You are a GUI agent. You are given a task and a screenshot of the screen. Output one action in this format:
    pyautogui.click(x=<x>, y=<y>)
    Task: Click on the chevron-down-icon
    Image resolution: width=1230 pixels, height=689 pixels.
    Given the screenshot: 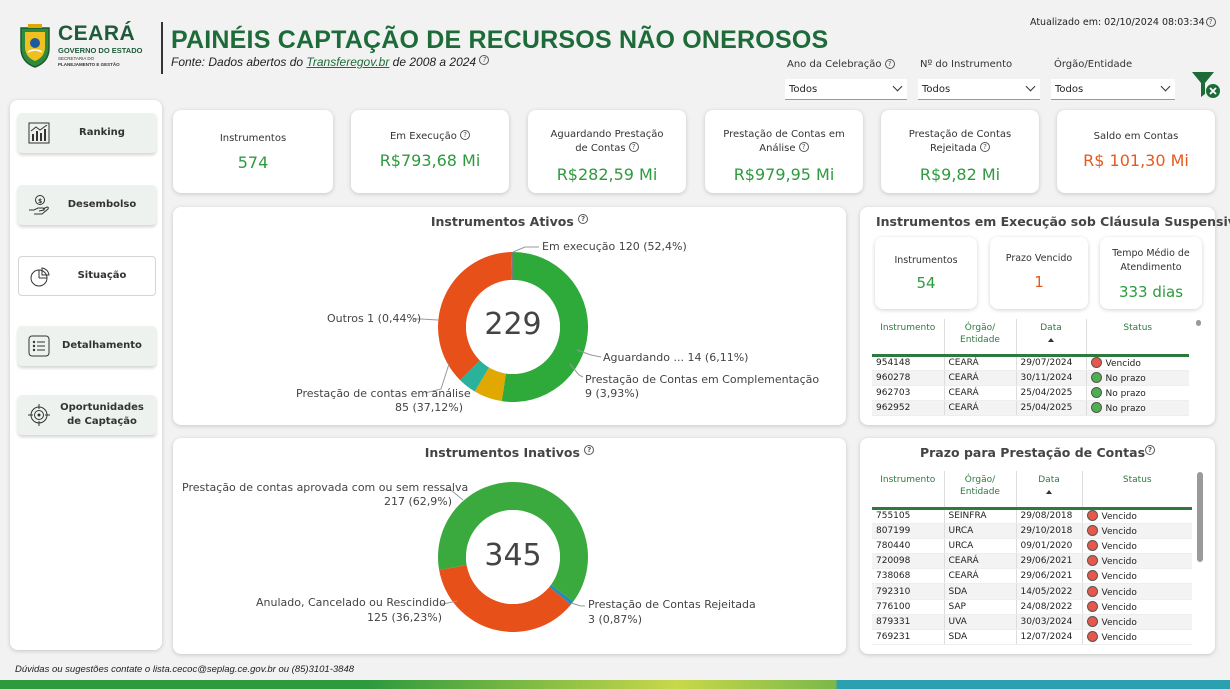 What is the action you would take?
    pyautogui.click(x=1030, y=86)
    